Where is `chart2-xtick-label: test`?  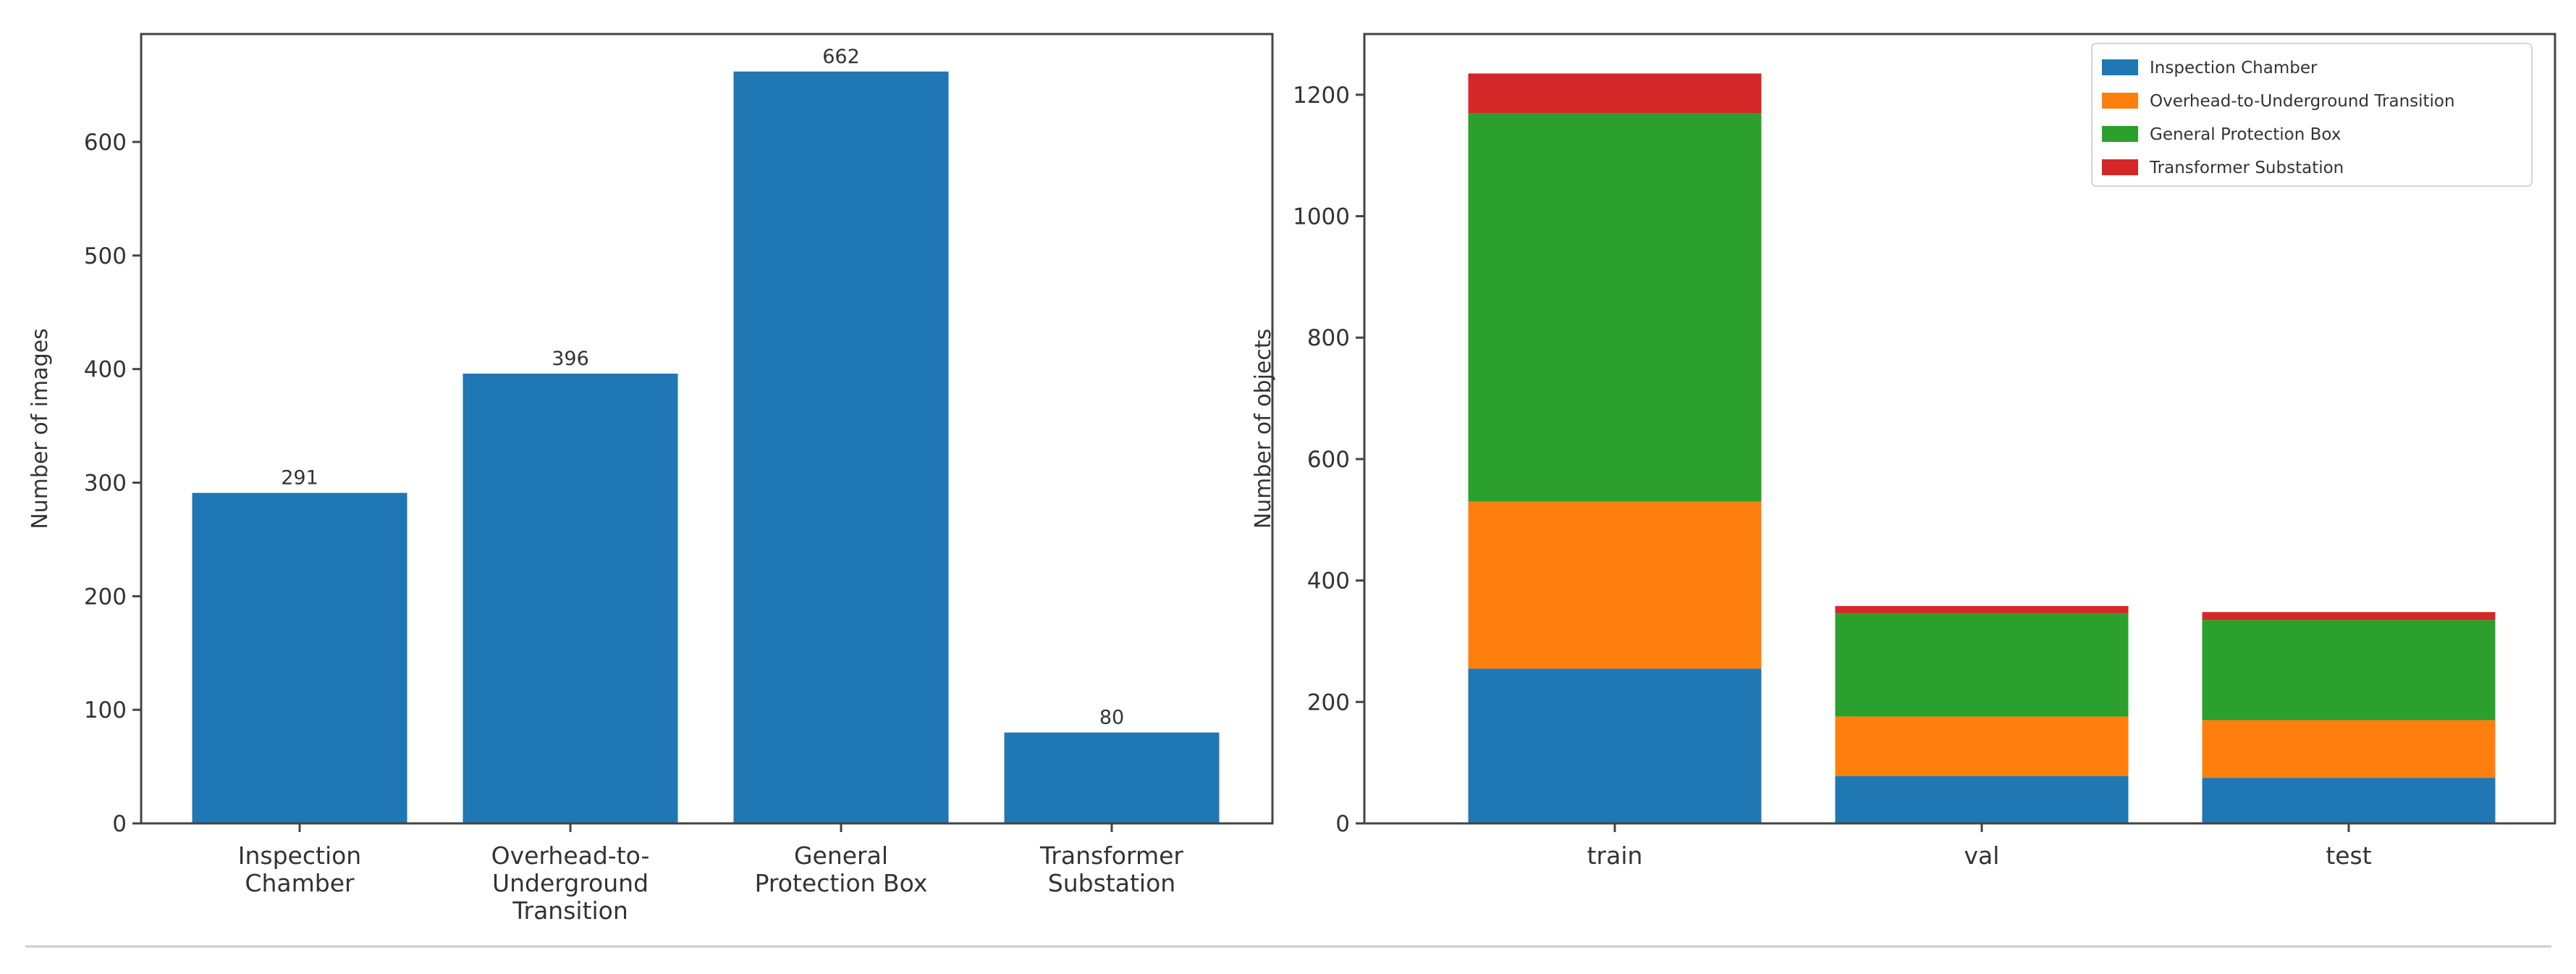
chart2-xtick-label: test is located at coordinates (2349, 855).